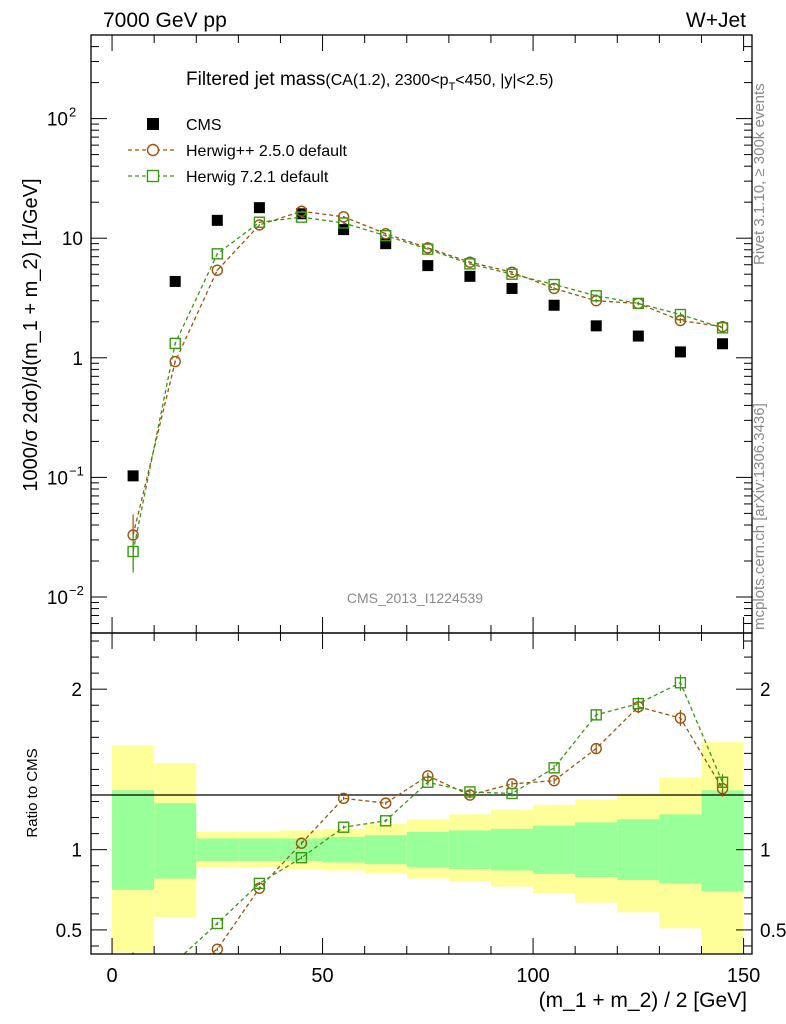 This screenshot has width=786, height=1024. I want to click on legend-marker-cms, so click(153, 124).